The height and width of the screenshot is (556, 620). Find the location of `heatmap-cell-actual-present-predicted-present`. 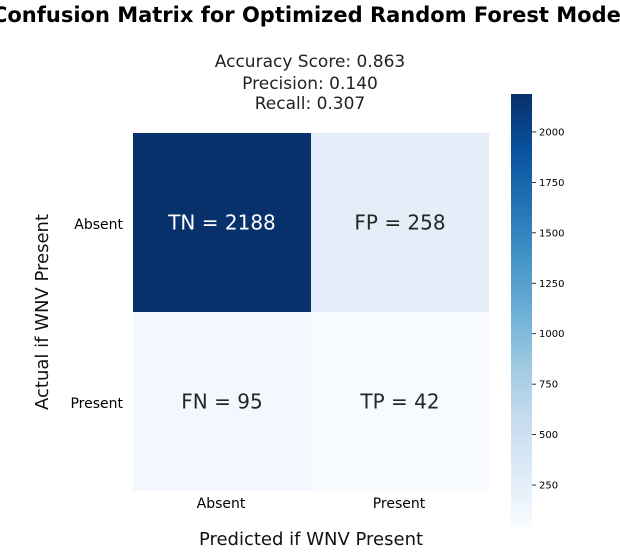

heatmap-cell-actual-present-predicted-present is located at coordinates (400, 401).